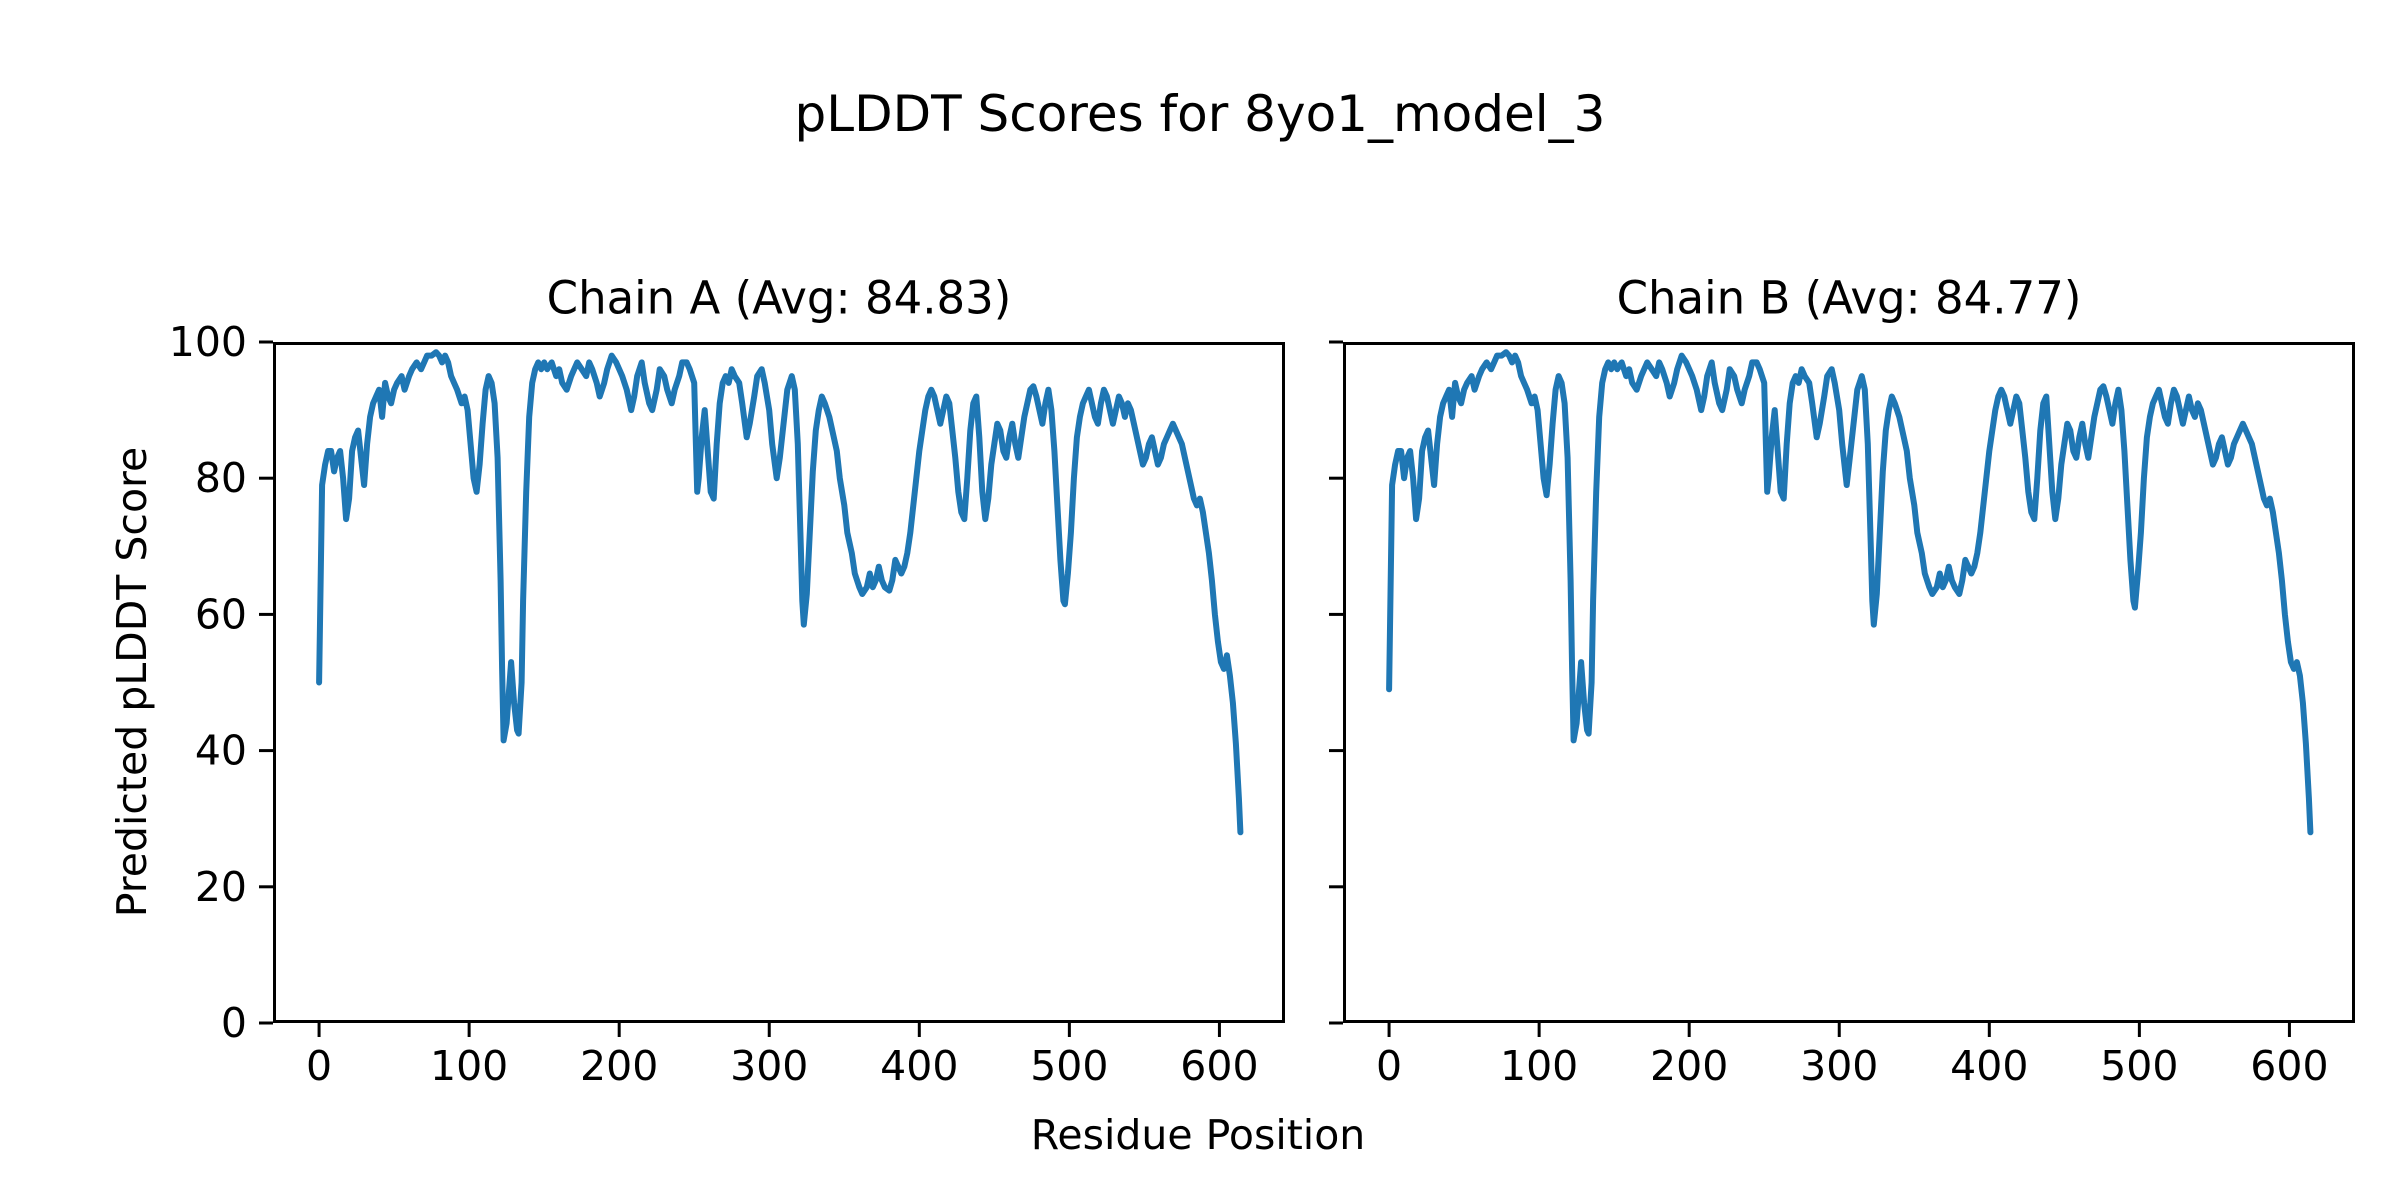  I want to click on y-axis-label: Predicted pLDDT Score, so click(132, 682).